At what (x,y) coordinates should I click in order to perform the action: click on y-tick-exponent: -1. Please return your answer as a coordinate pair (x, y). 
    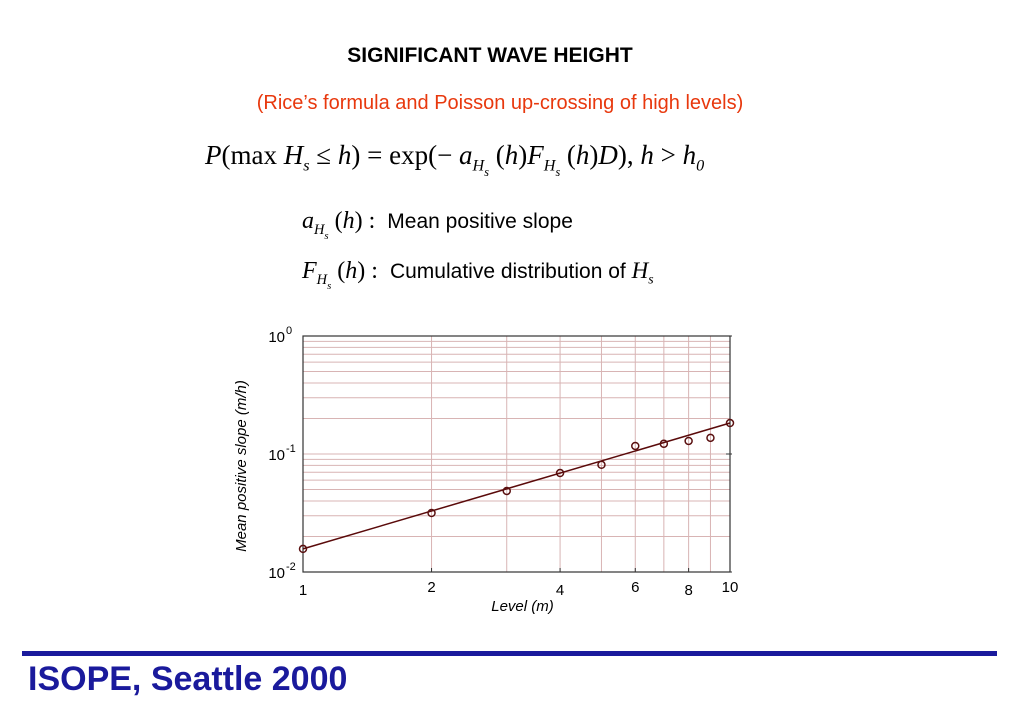
    Looking at the image, I should click on (291, 449).